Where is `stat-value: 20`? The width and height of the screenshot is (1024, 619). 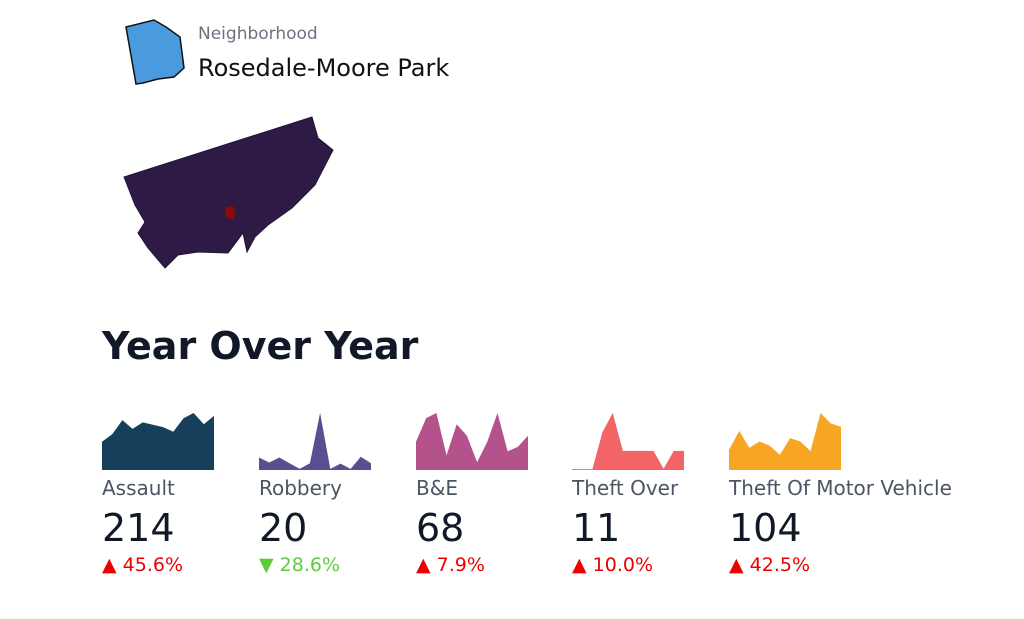 stat-value: 20 is located at coordinates (283, 528).